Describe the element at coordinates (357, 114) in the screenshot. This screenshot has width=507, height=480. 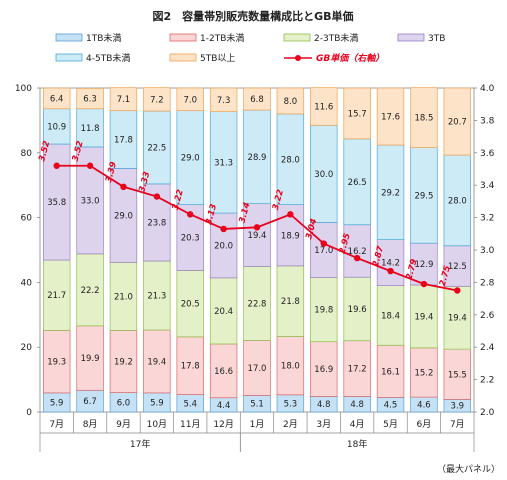
I see `data-label: 15.7` at that location.